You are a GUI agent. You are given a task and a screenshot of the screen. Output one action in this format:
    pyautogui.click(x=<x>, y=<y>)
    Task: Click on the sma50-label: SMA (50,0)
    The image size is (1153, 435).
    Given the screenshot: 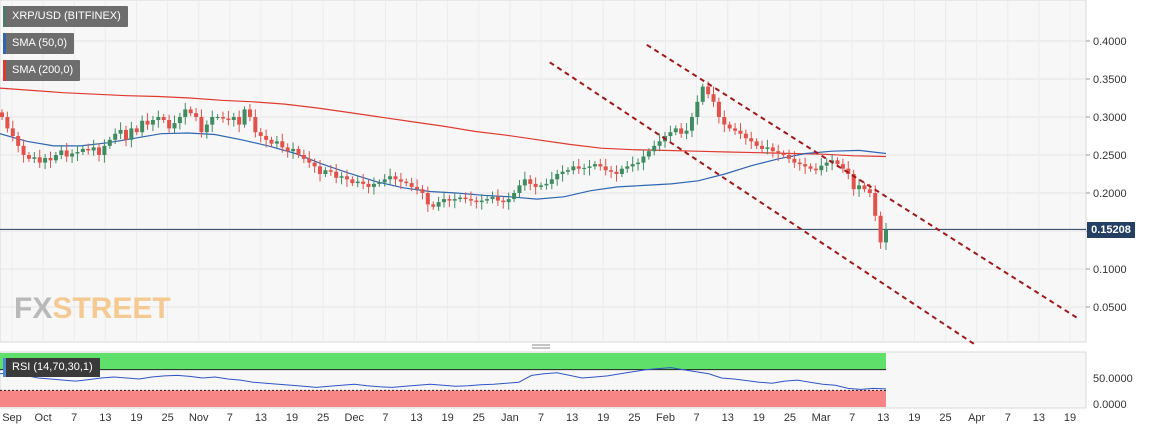 What is the action you would take?
    pyautogui.click(x=40, y=43)
    